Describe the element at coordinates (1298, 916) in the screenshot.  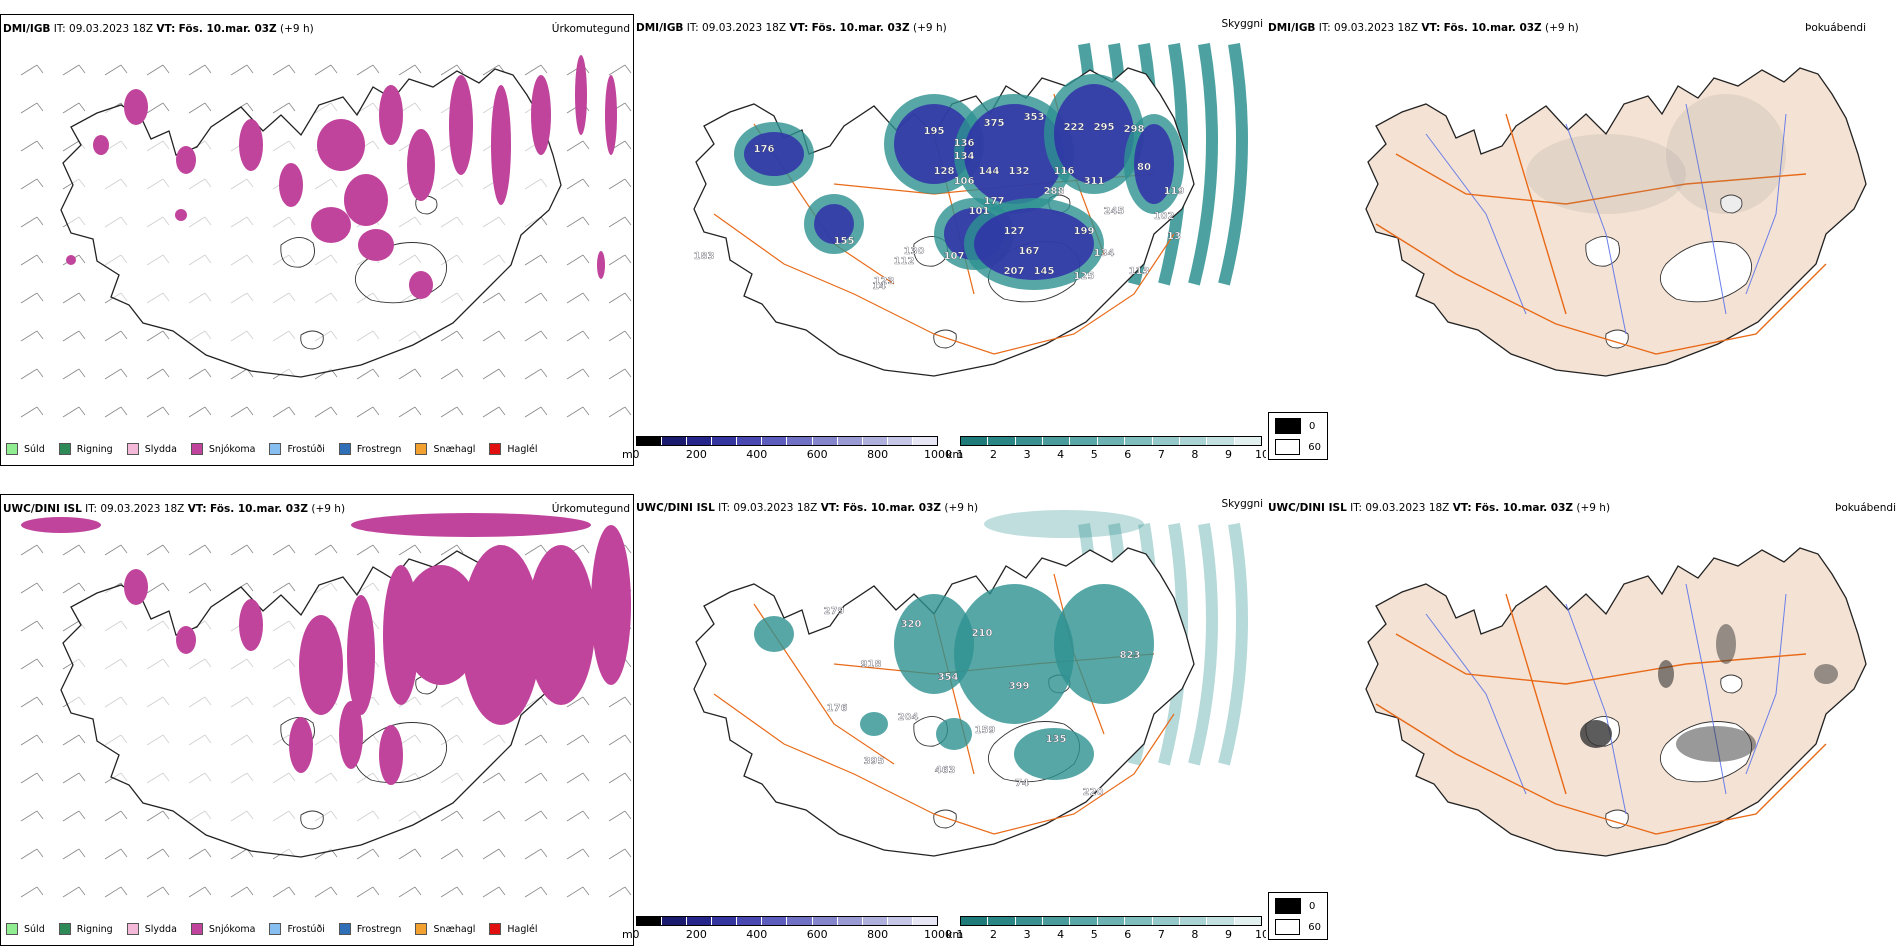
I see `fog-legend-row2: 0 60` at that location.